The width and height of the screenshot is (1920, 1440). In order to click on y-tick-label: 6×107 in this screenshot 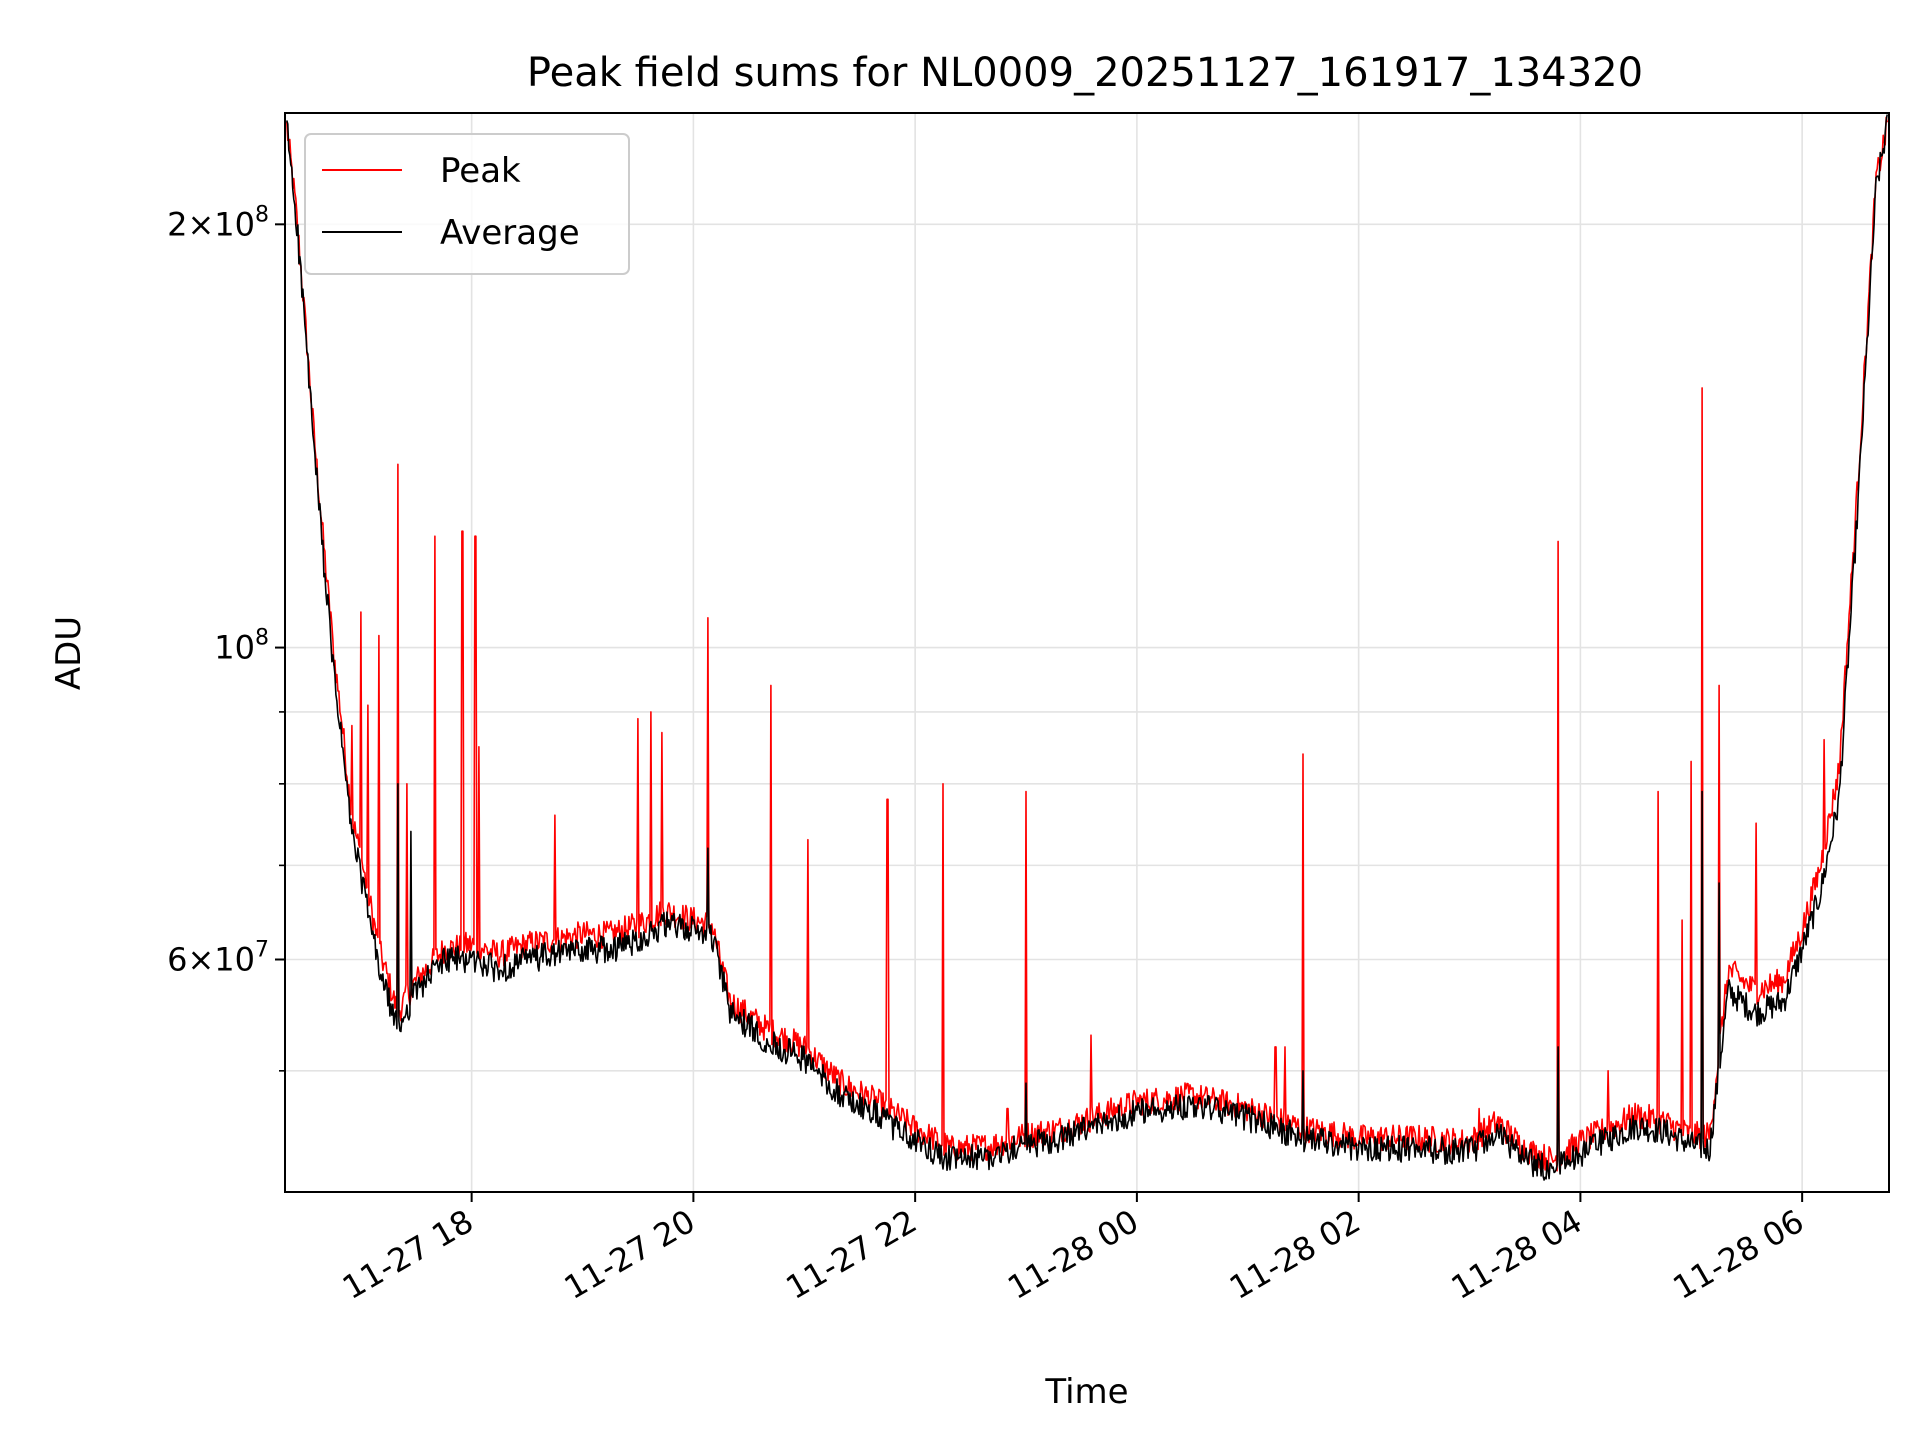, I will do `click(218, 957)`.